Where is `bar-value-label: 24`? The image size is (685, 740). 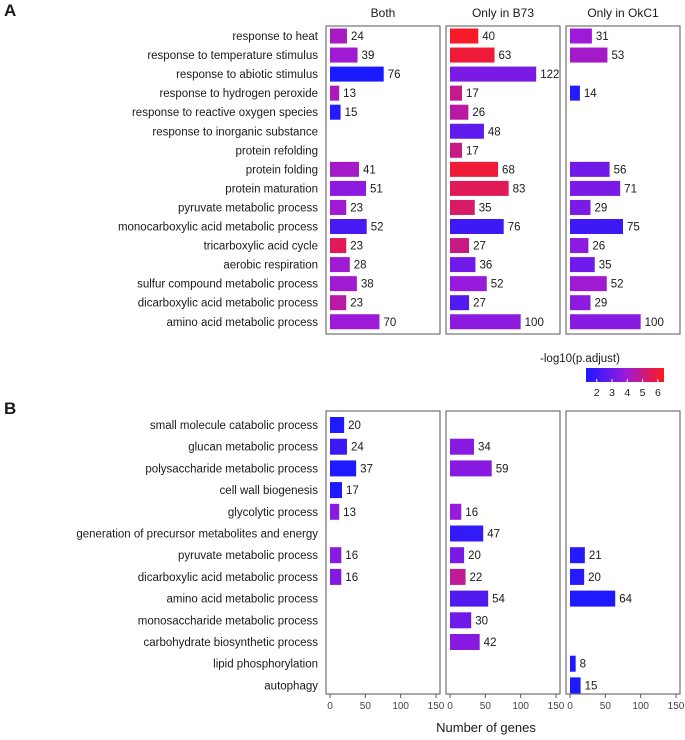 bar-value-label: 24 is located at coordinates (357, 37).